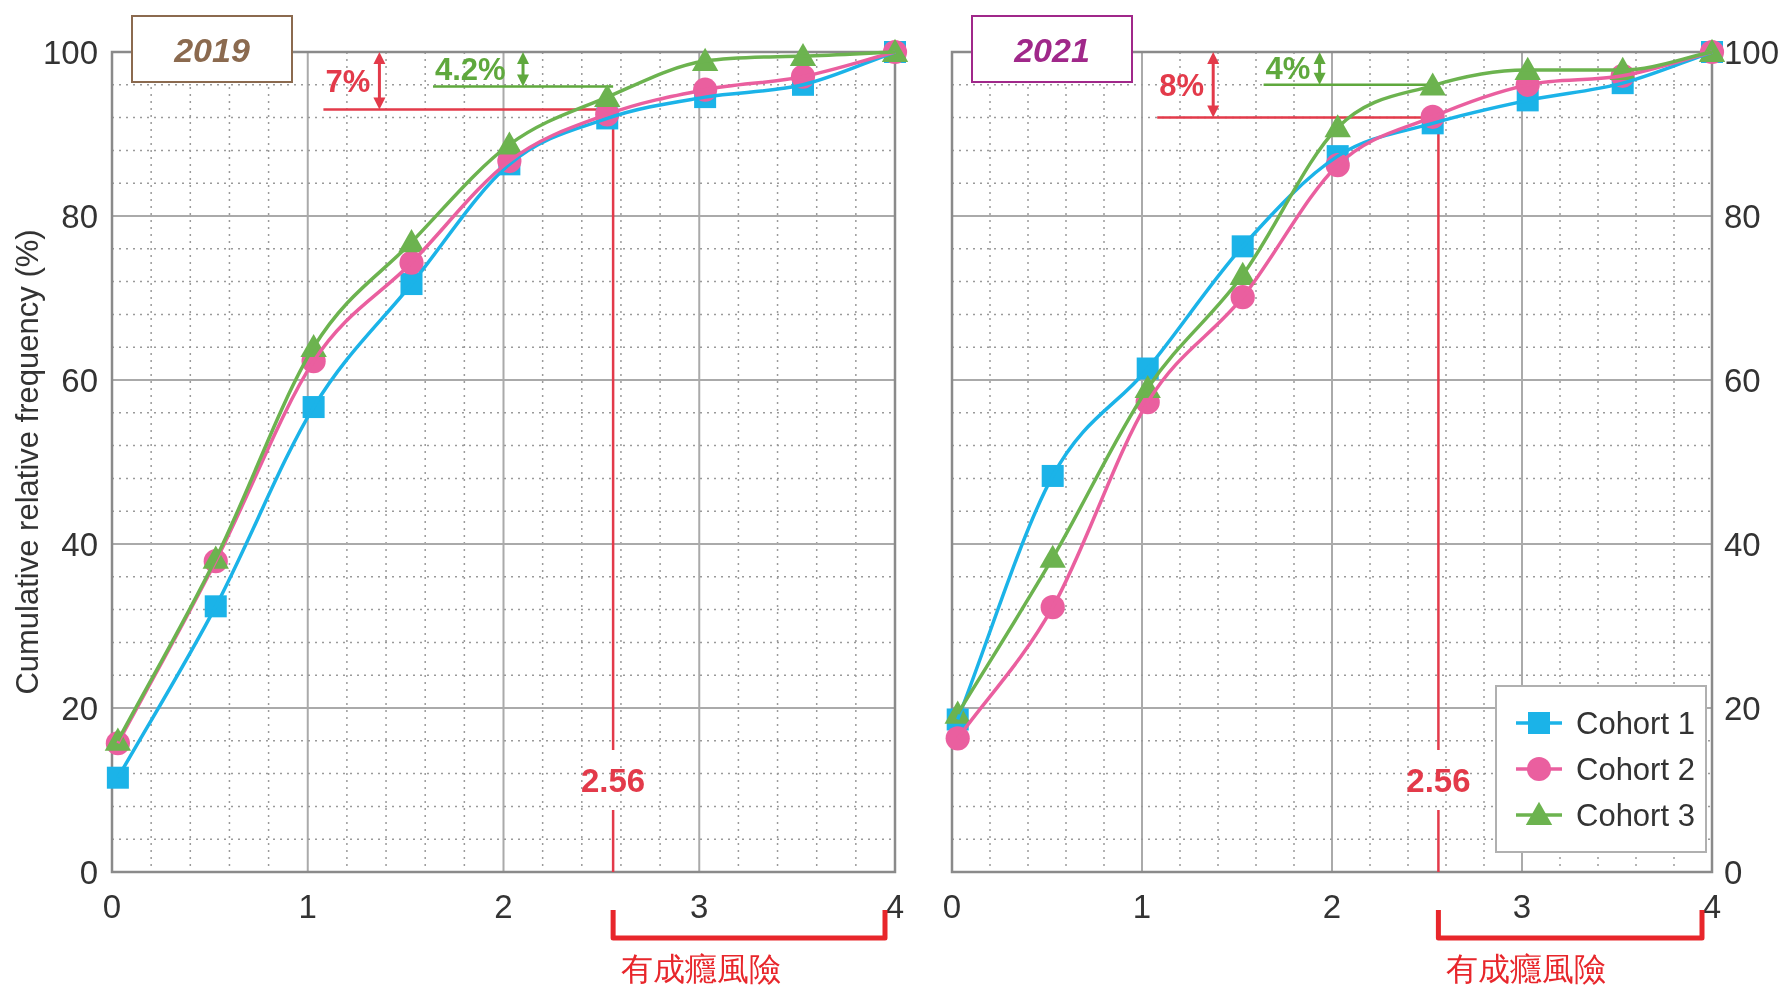 The height and width of the screenshot is (996, 1785). I want to click on annotation: 4%, so click(1288, 69).